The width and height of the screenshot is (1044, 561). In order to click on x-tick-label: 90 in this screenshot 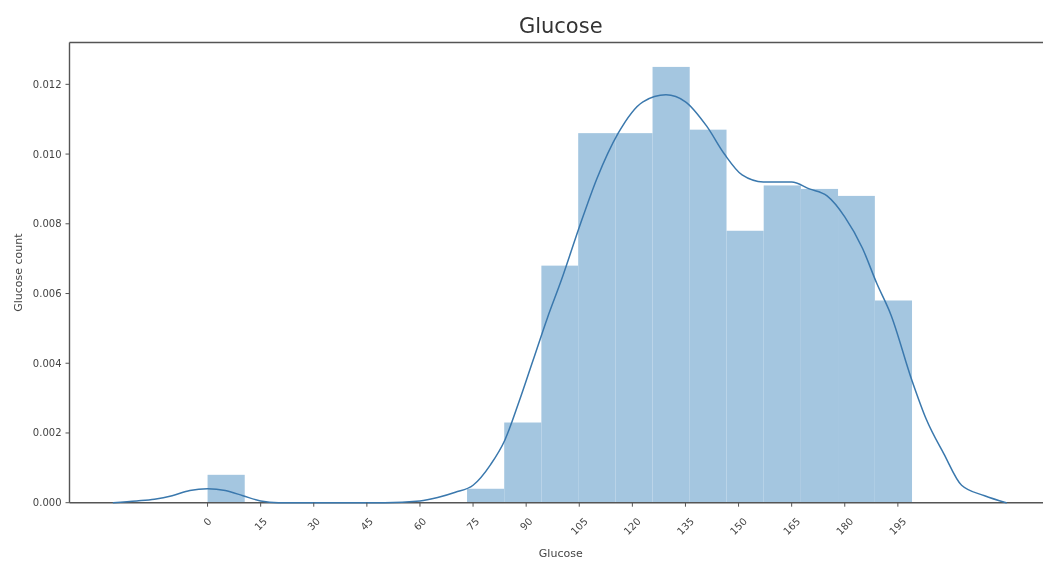, I will do `click(526, 524)`.